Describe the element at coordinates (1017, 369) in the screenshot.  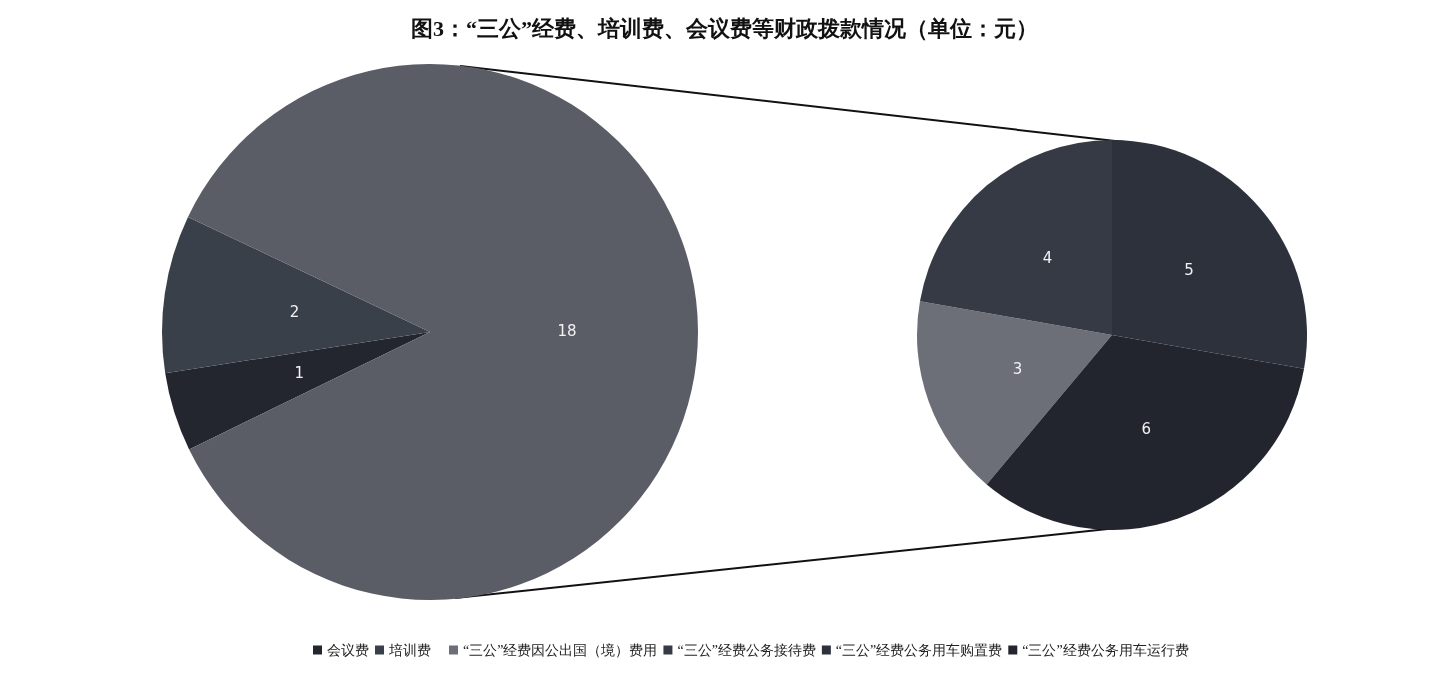
I see `data-label: 3` at that location.